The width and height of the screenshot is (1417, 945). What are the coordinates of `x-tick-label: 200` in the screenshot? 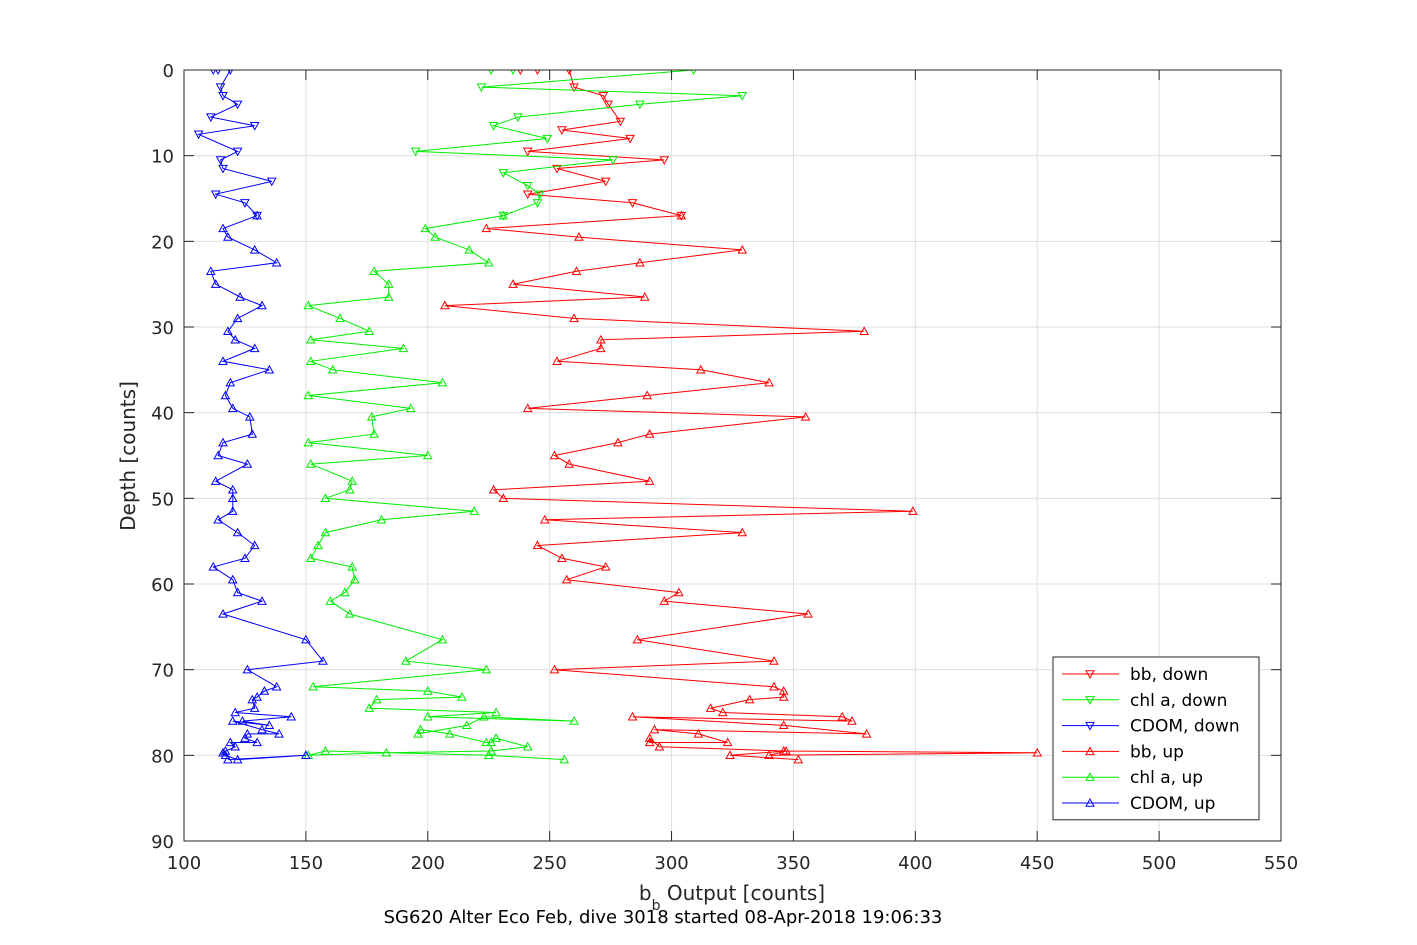 It's located at (428, 863).